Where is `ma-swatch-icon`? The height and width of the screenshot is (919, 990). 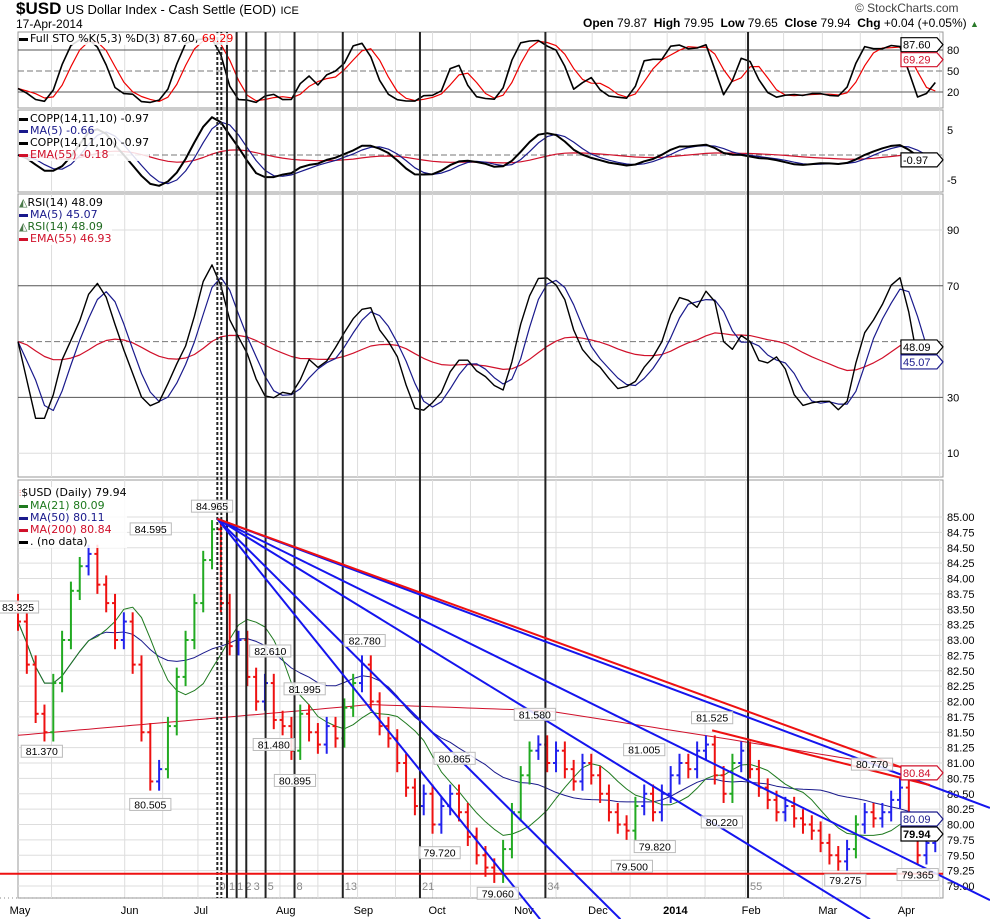 ma-swatch-icon is located at coordinates (23, 131).